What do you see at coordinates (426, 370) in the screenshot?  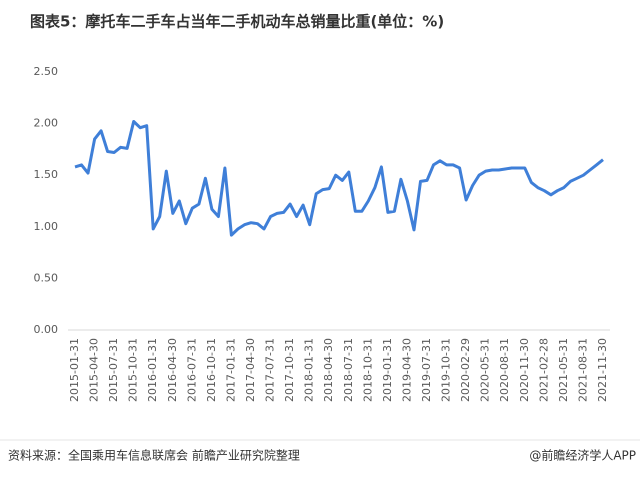 I see `x-tick-label: 2019-07-31` at bounding box center [426, 370].